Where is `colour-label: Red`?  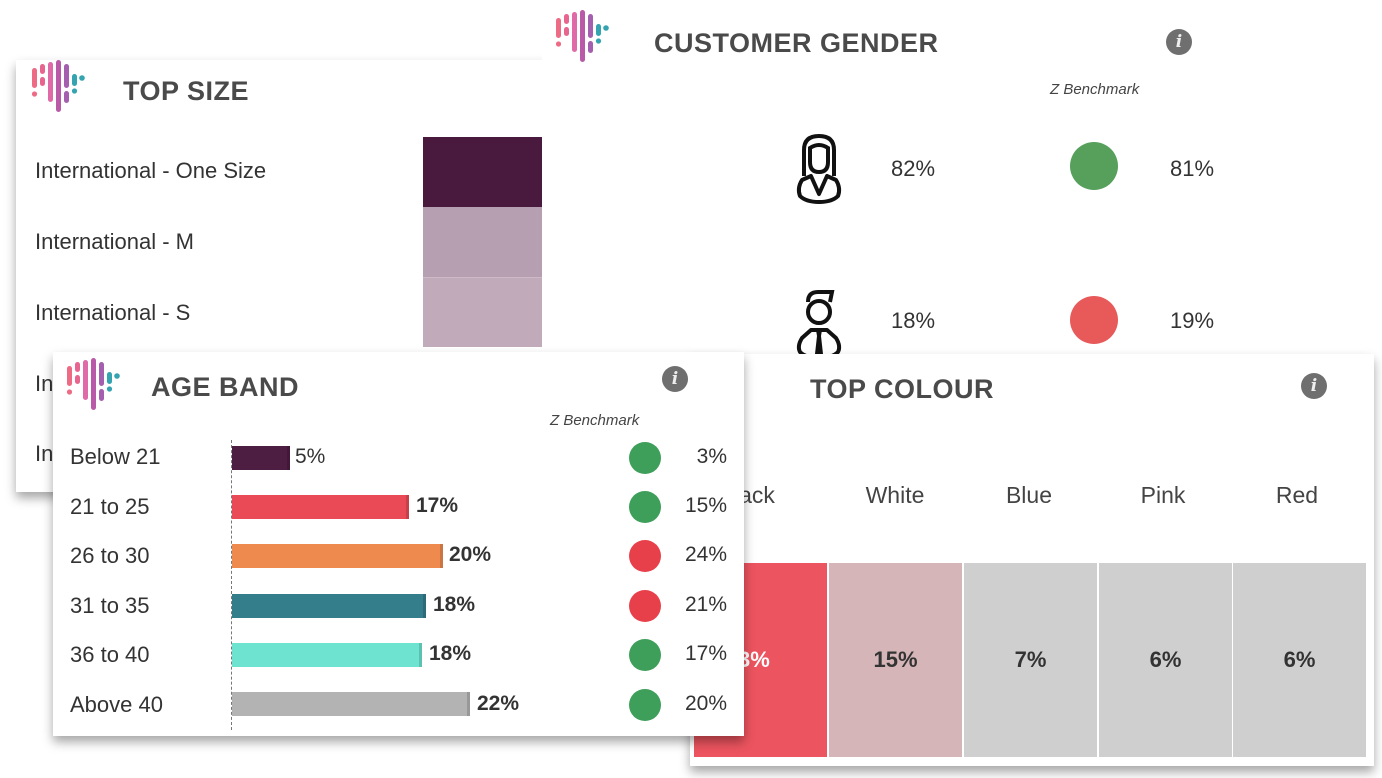
colour-label: Red is located at coordinates (1297, 495).